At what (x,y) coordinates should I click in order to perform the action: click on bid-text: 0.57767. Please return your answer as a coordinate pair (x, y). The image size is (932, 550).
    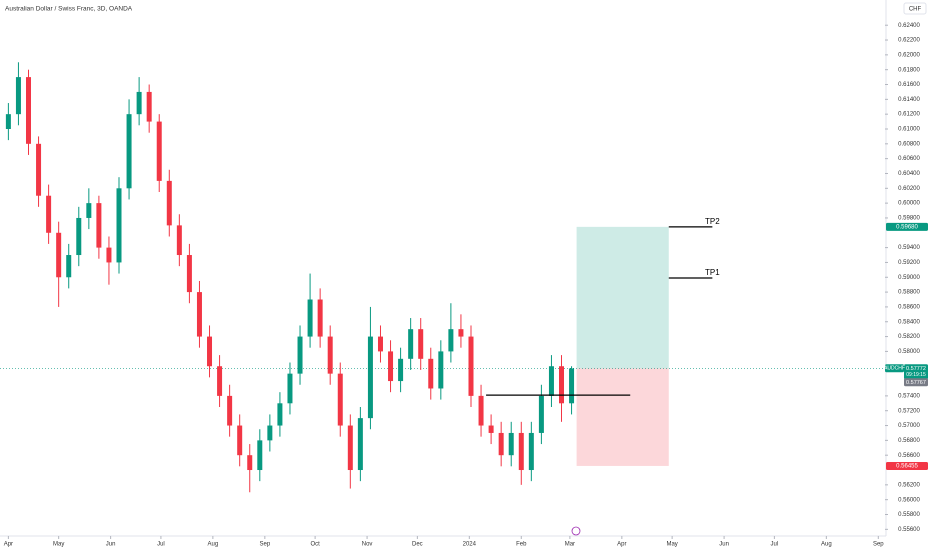
    Looking at the image, I should click on (916, 383).